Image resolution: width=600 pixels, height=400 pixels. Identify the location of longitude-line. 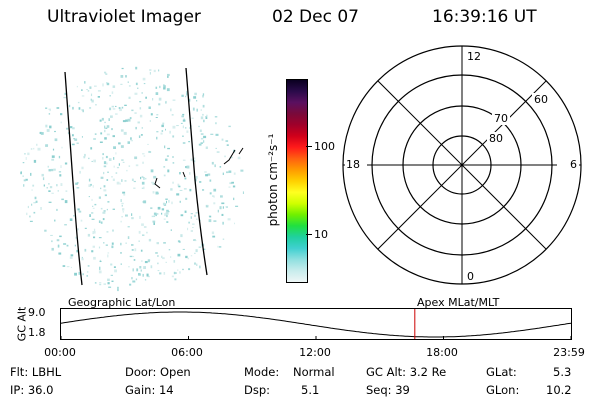
(73, 178).